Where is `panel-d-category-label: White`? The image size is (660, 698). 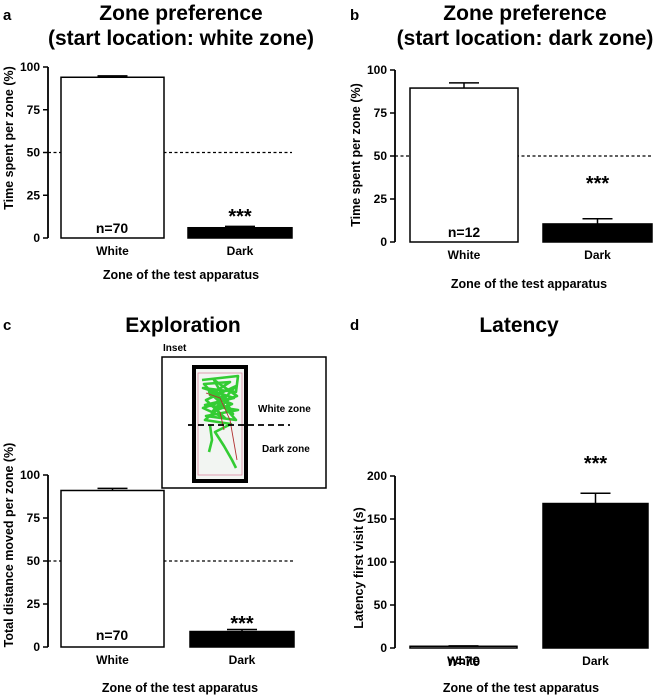
panel-d-category-label: White is located at coordinates (463, 661).